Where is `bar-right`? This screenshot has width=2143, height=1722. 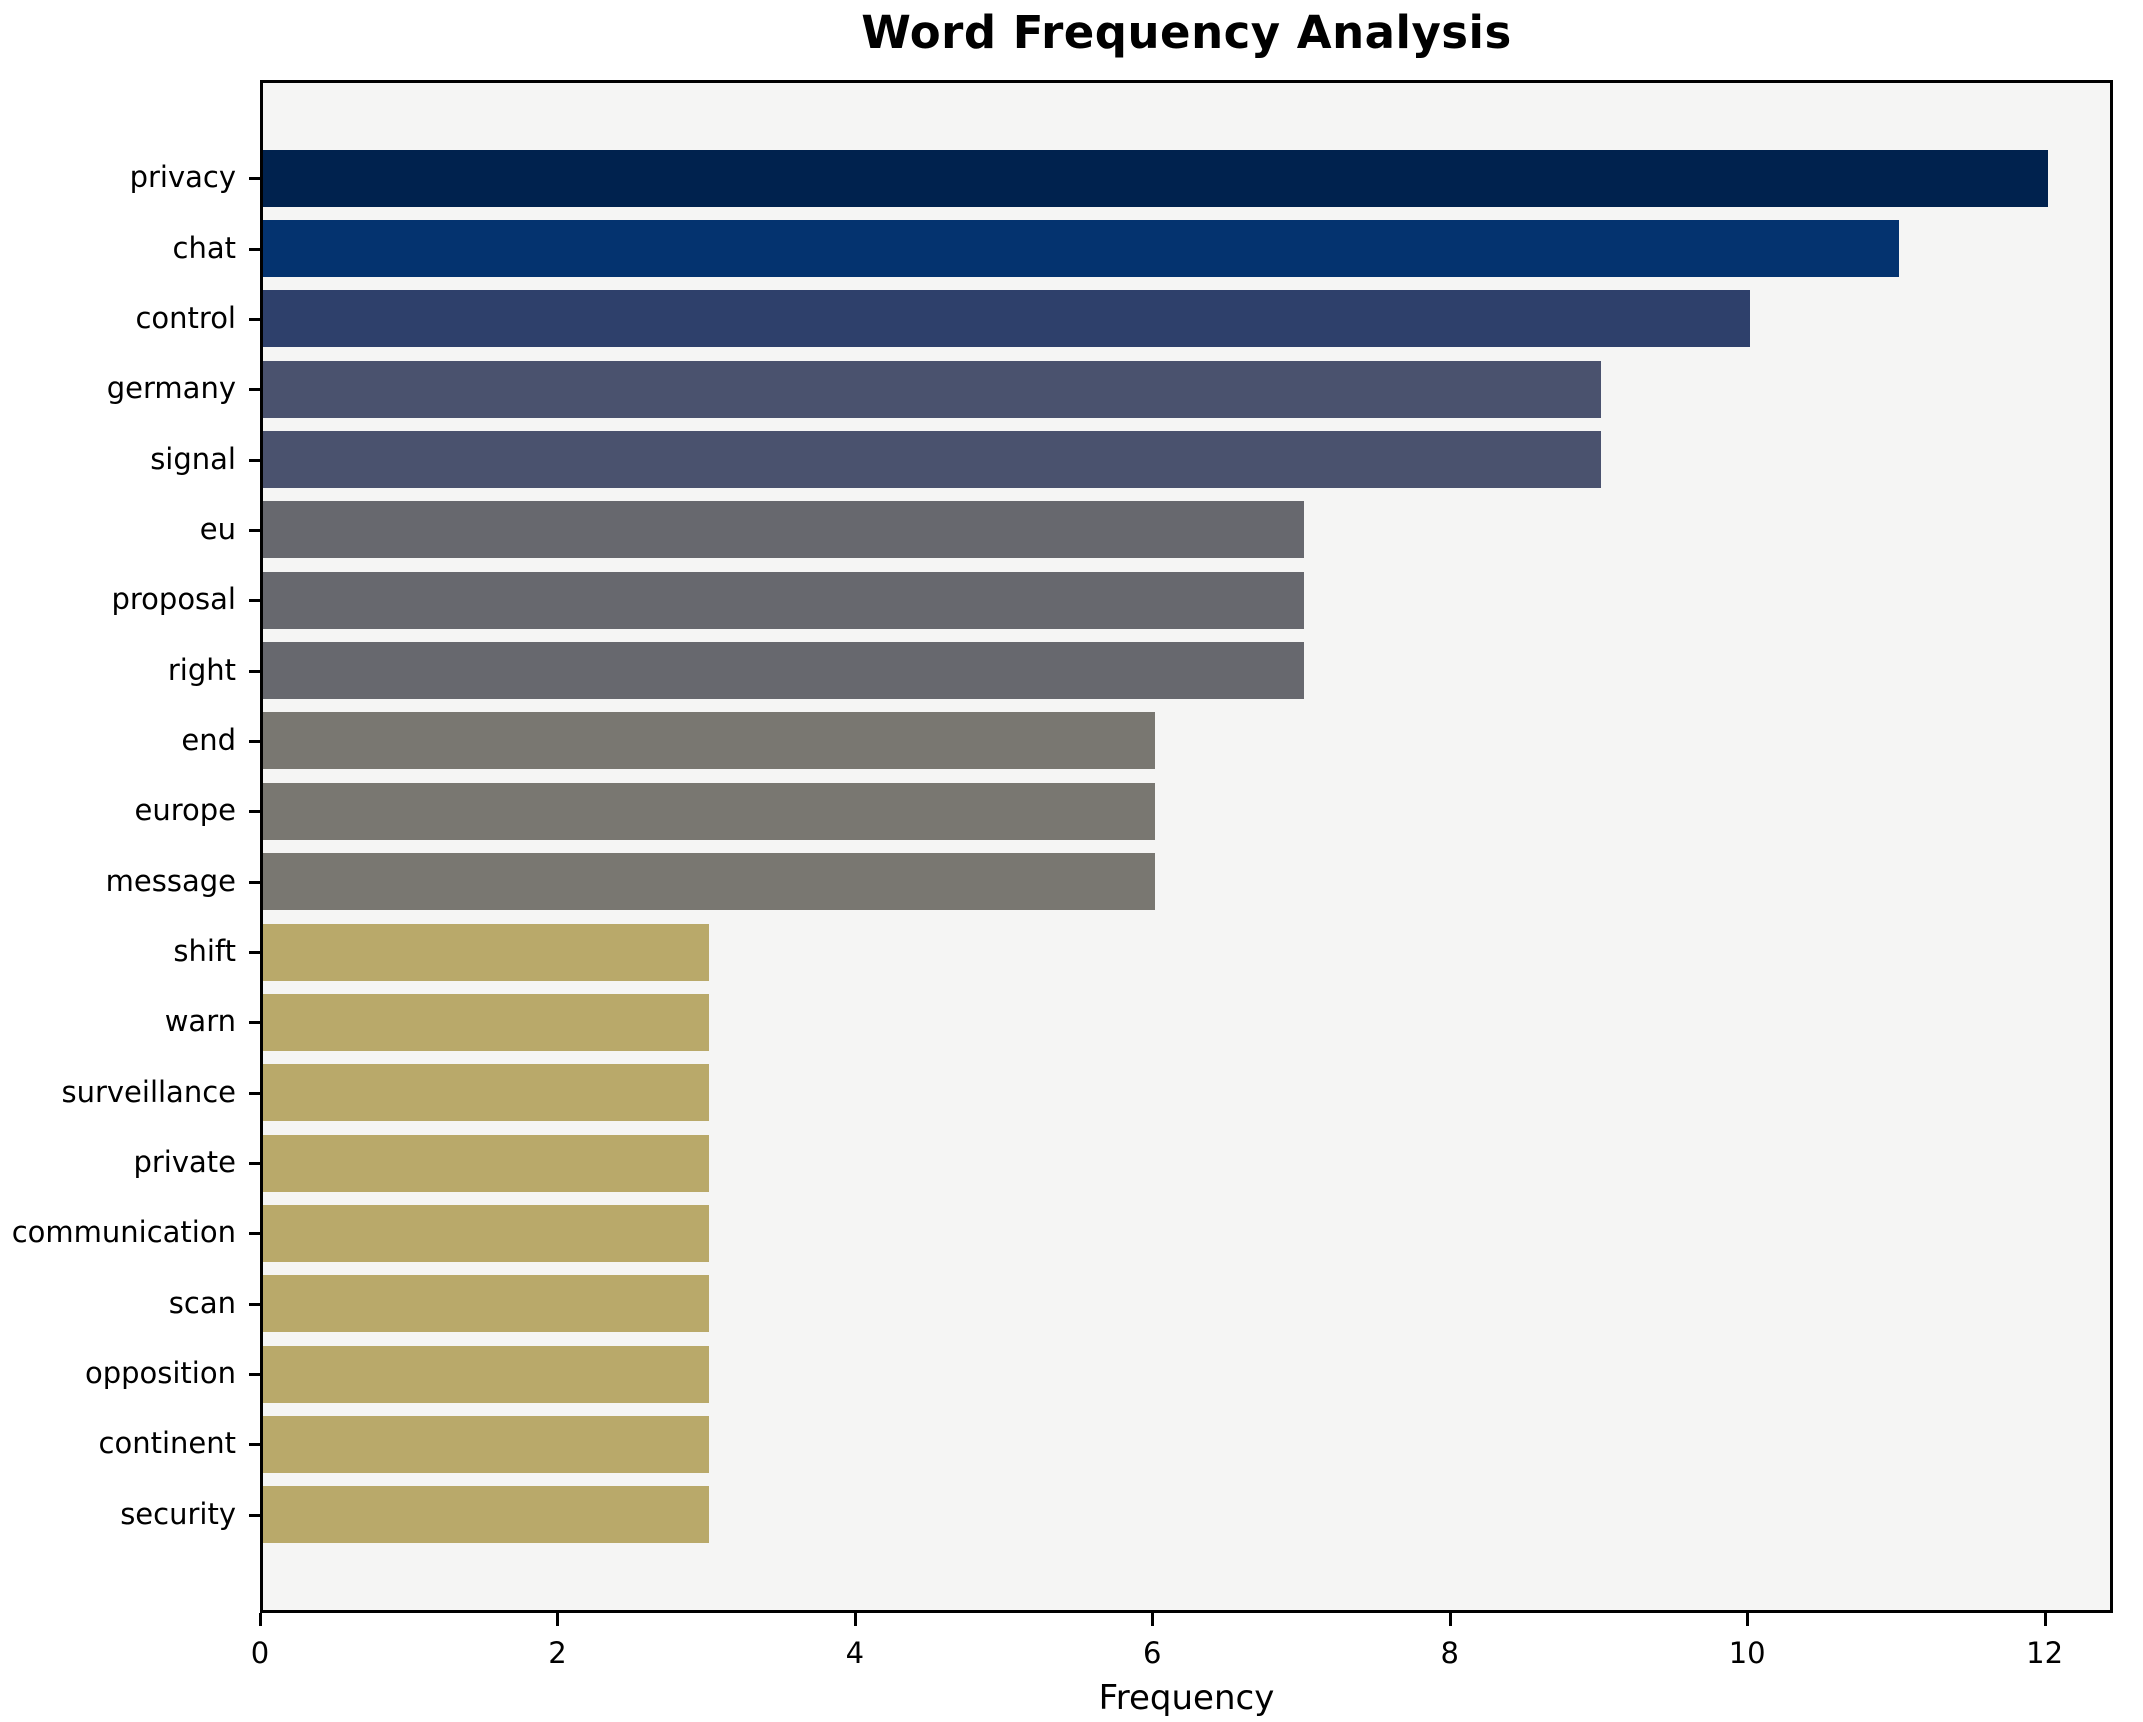 bar-right is located at coordinates (783, 671).